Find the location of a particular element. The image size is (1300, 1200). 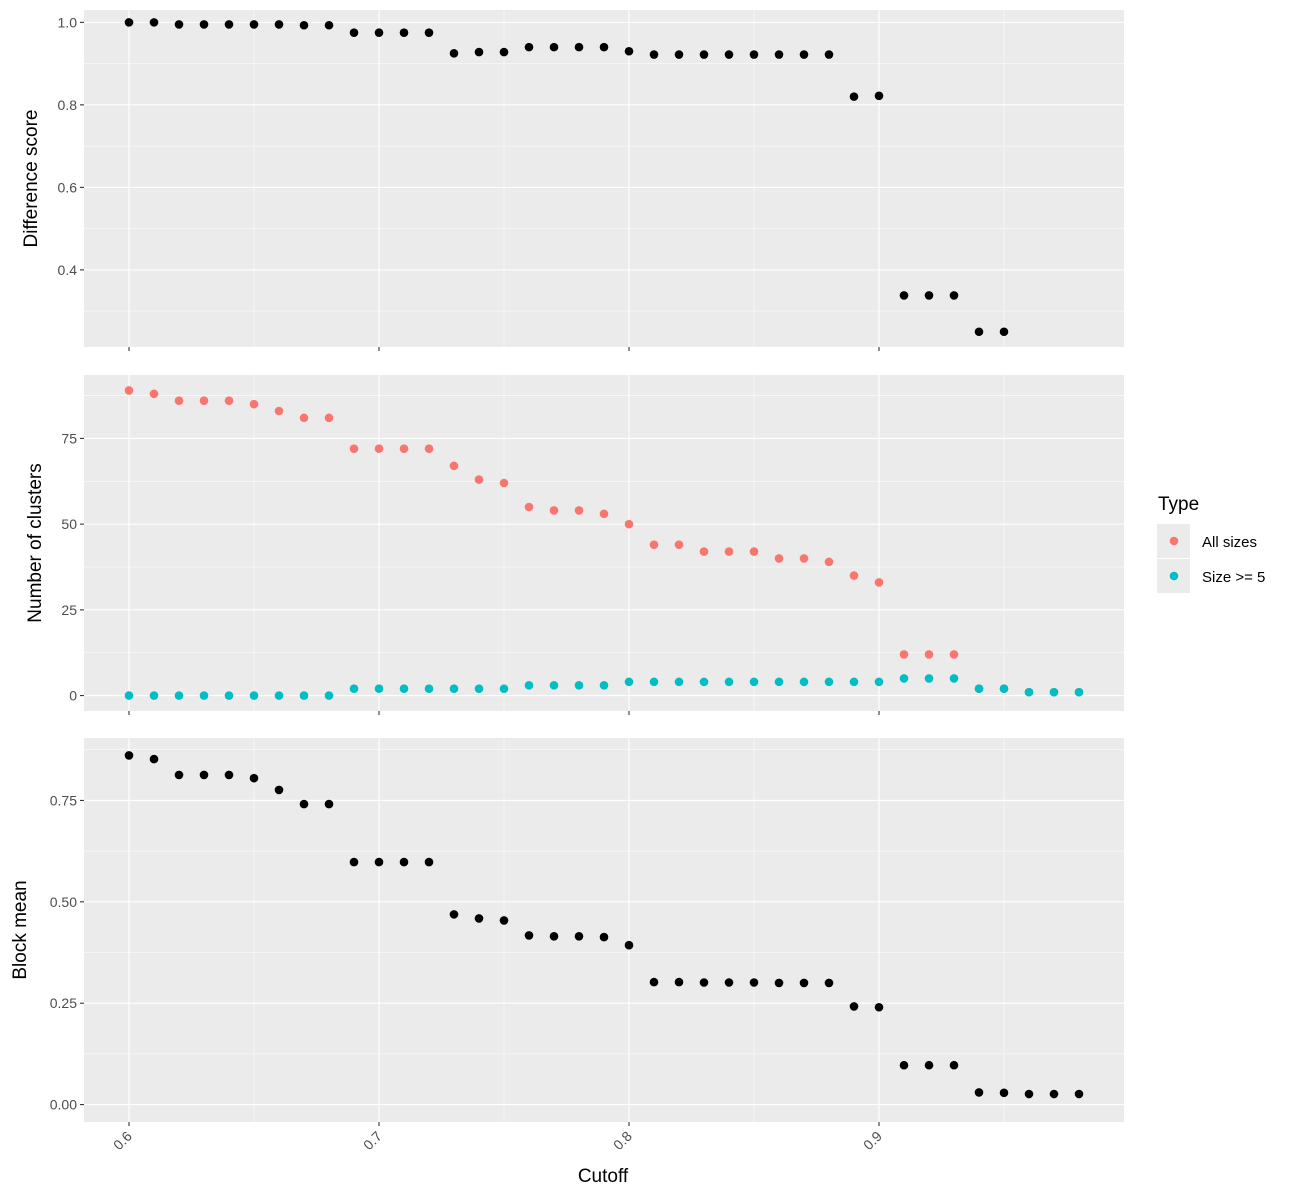

y-tick-label: 50 is located at coordinates (69, 524).